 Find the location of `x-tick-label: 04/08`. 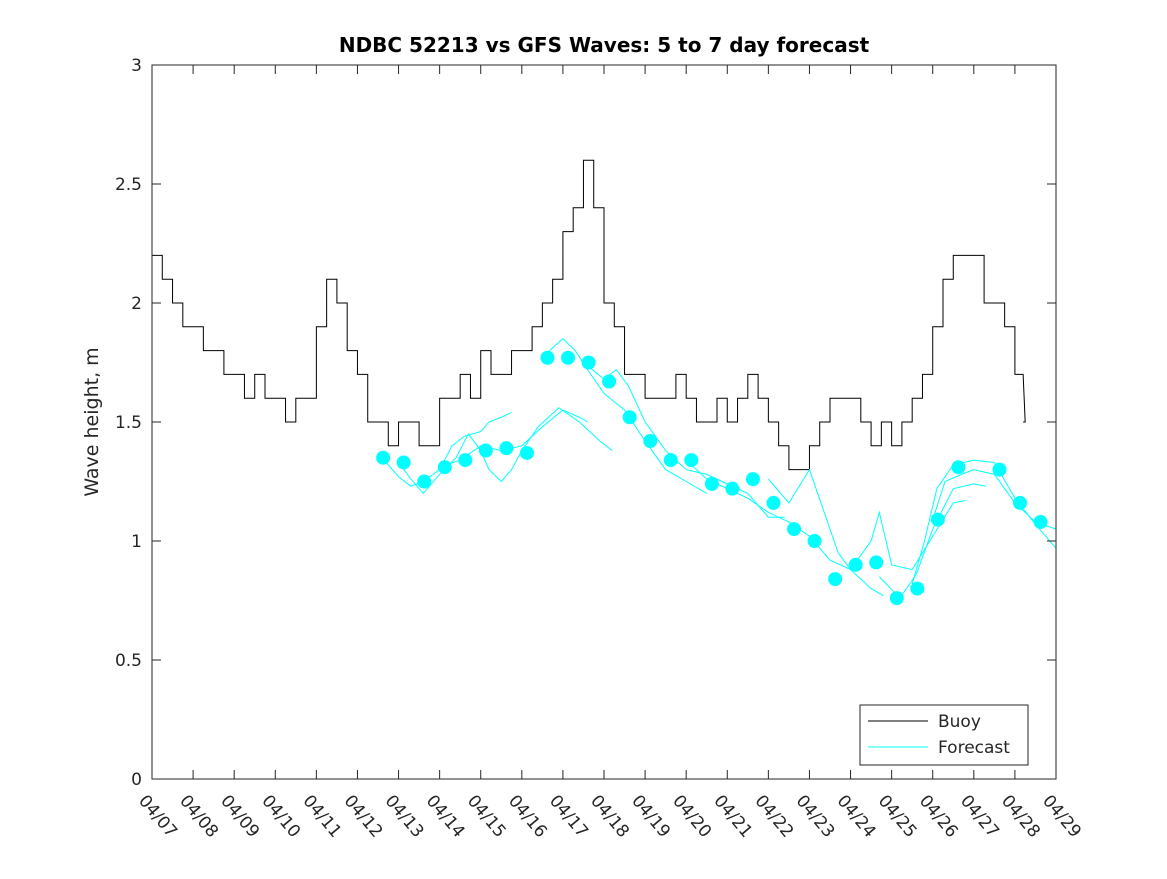

x-tick-label: 04/08 is located at coordinates (198, 816).